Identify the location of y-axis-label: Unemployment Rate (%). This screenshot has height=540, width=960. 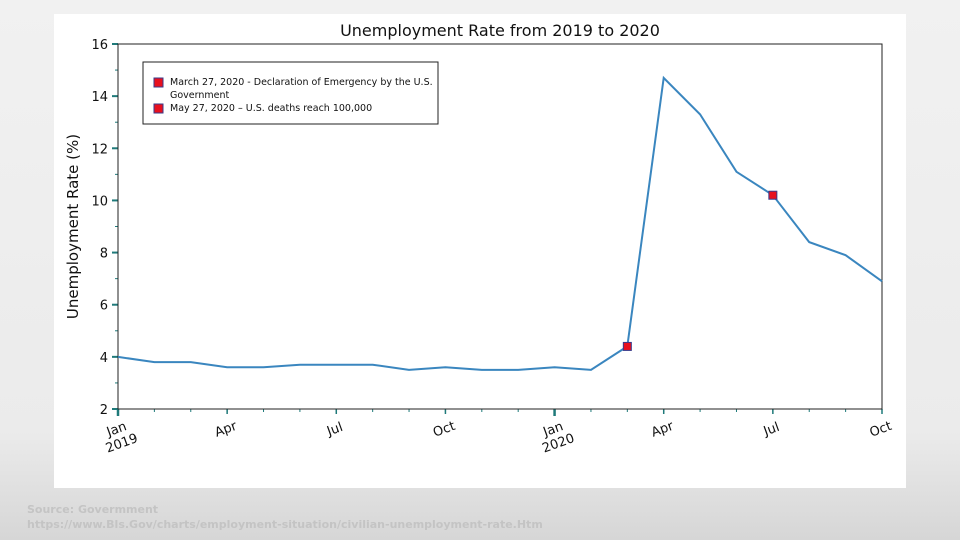
(73, 226).